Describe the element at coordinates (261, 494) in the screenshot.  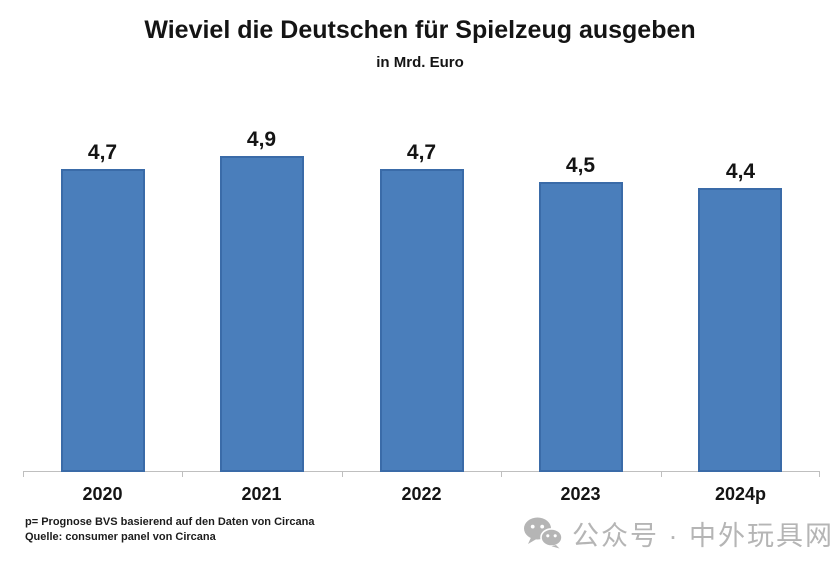
I see `x-axis-label-2021: 2021` at that location.